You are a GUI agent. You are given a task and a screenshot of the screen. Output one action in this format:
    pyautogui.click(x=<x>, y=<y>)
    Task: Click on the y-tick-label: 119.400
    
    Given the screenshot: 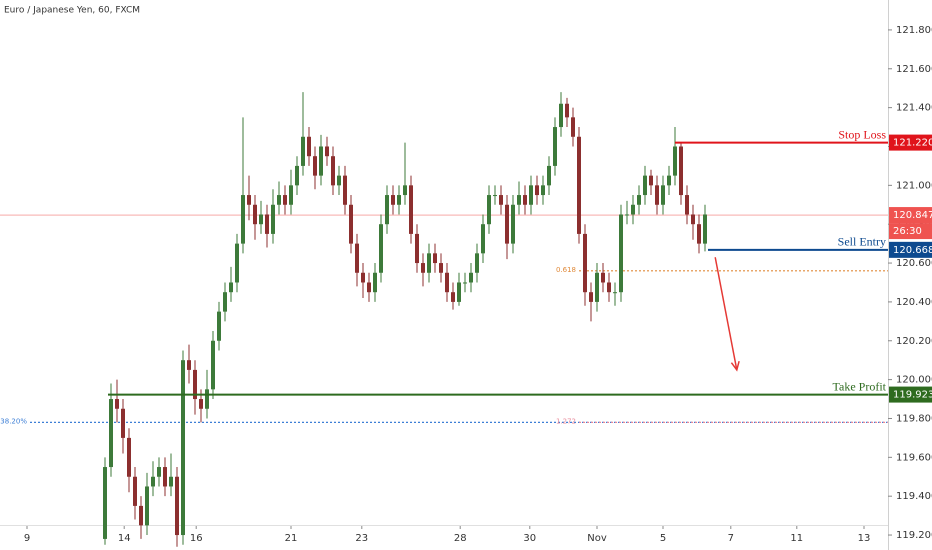 What is the action you would take?
    pyautogui.click(x=914, y=496)
    